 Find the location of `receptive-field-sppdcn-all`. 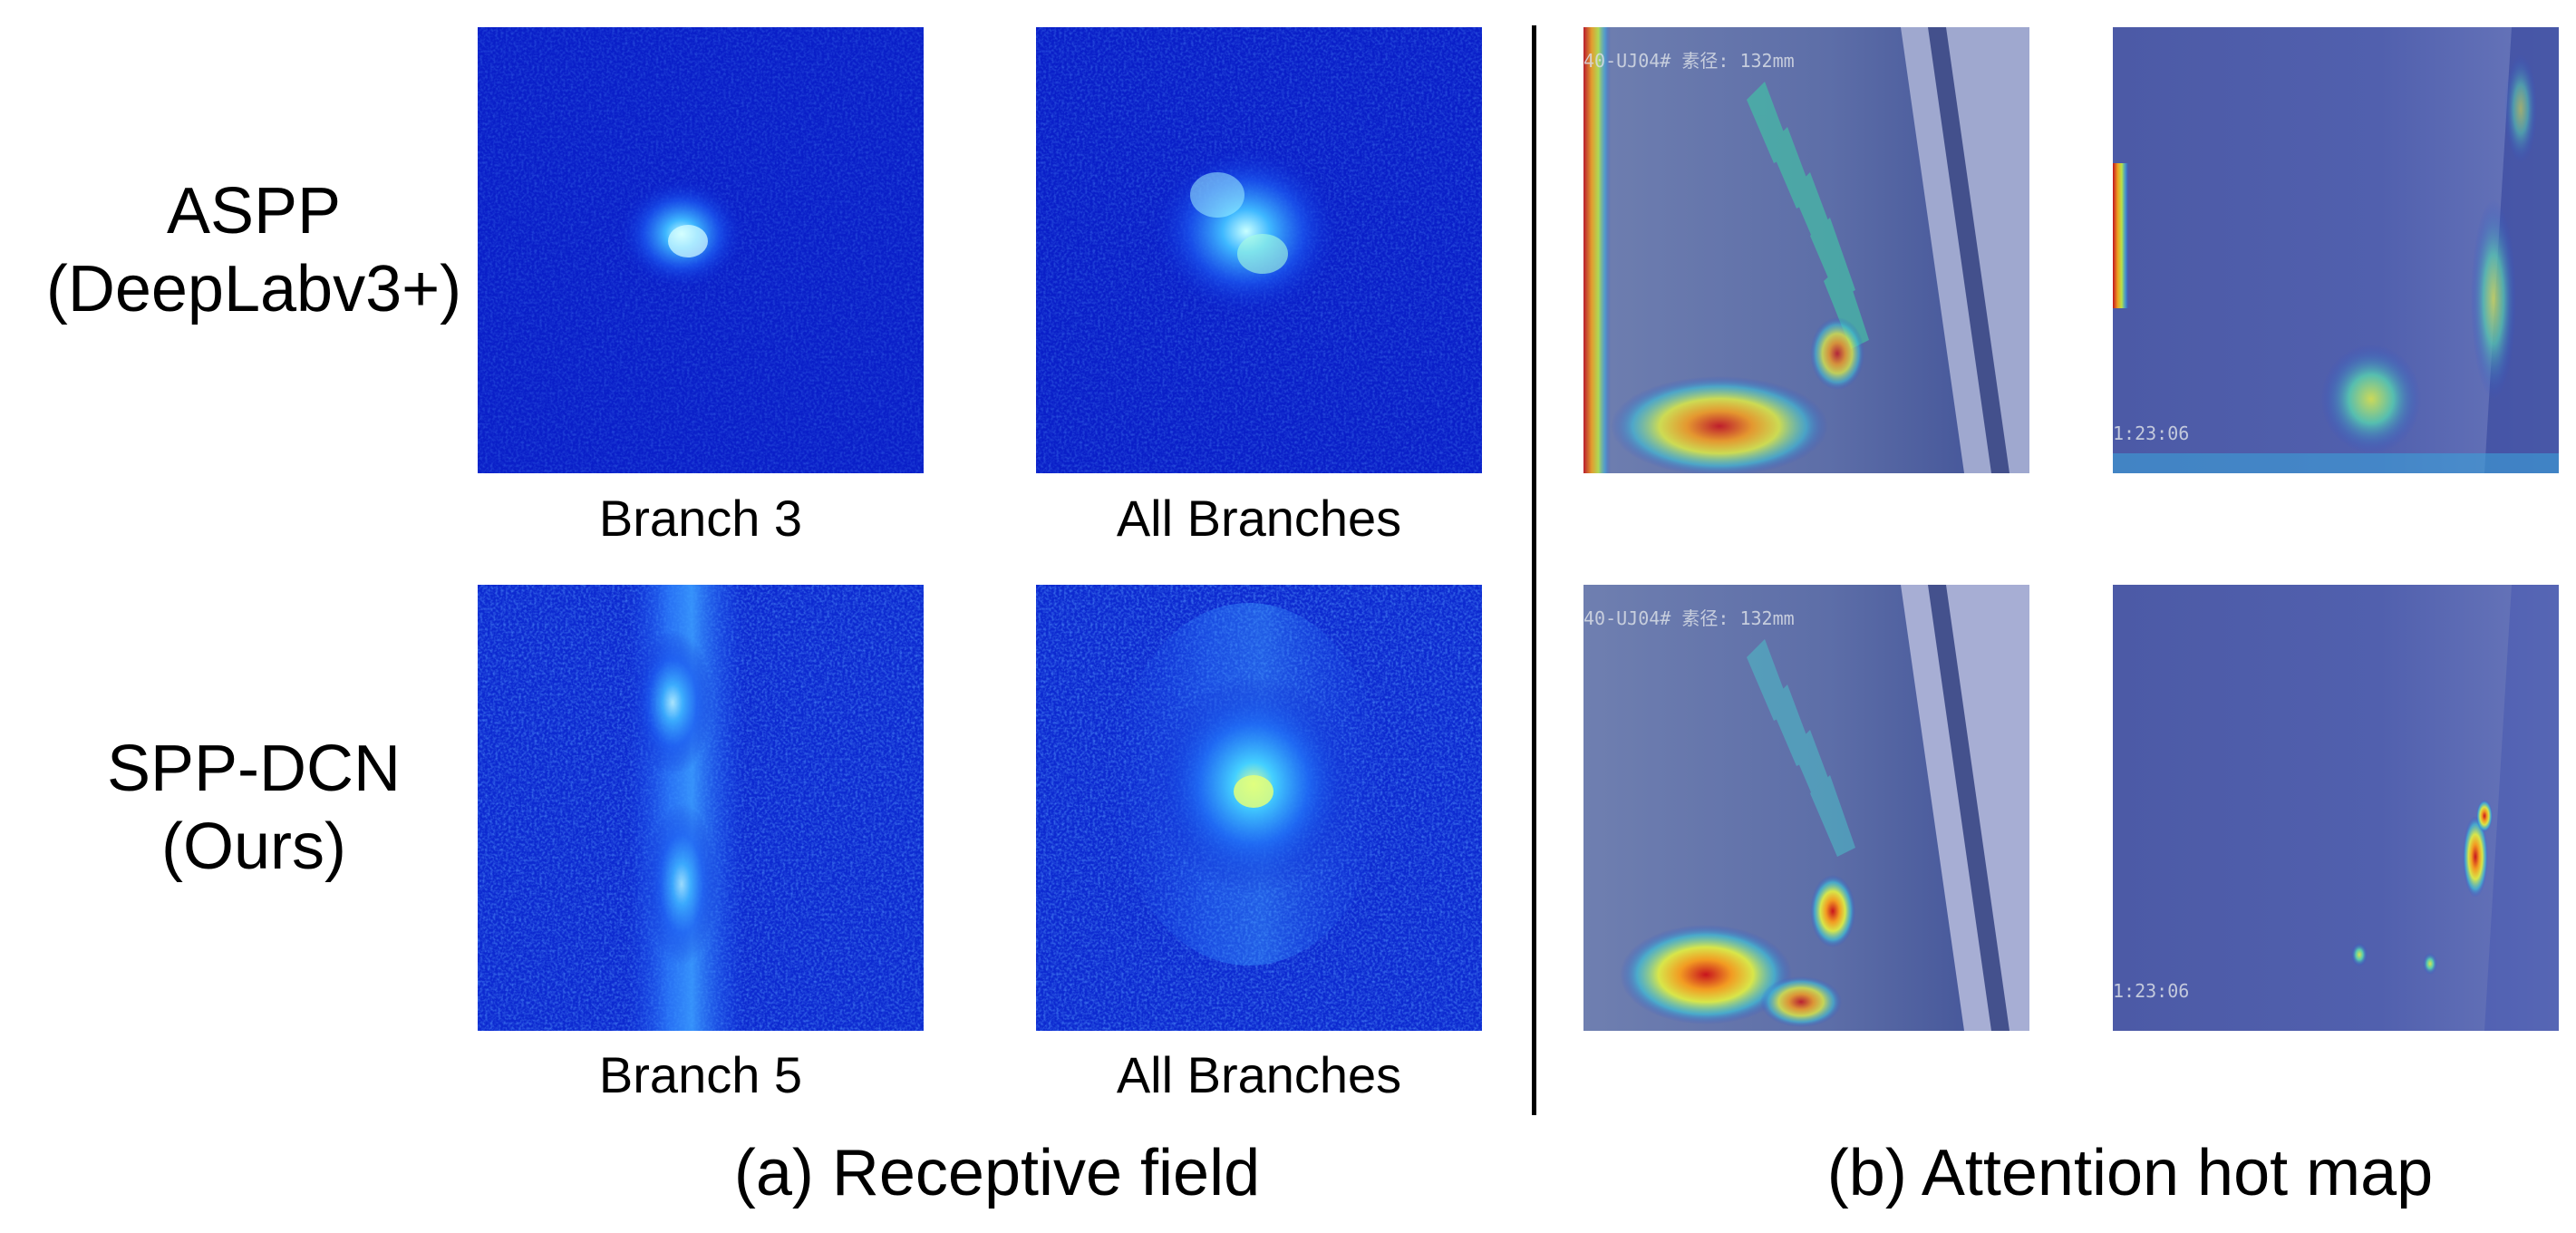

receptive-field-sppdcn-all is located at coordinates (1259, 808).